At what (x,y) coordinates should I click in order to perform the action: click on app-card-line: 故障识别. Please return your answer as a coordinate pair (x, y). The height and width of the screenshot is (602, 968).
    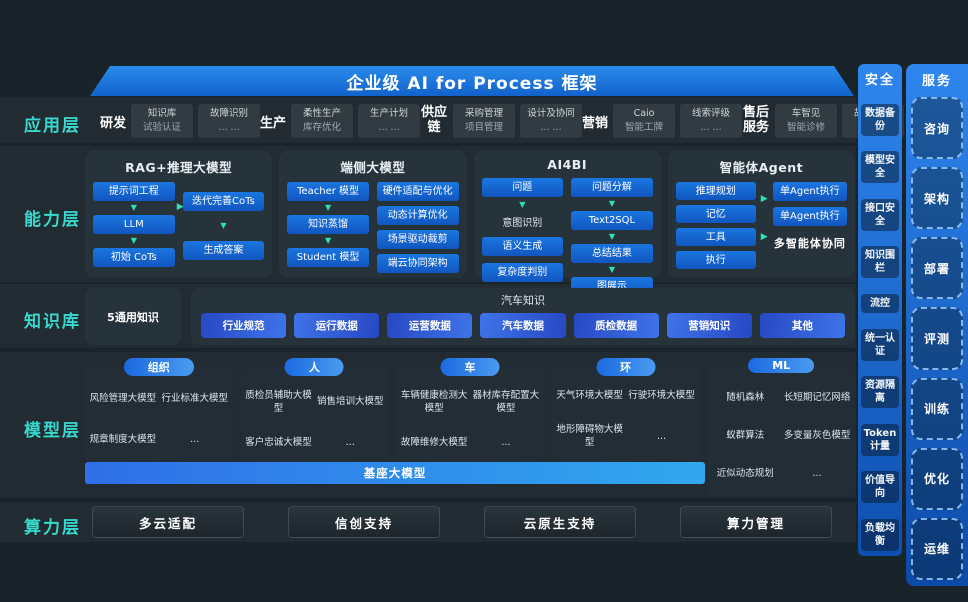
    Looking at the image, I should click on (229, 113).